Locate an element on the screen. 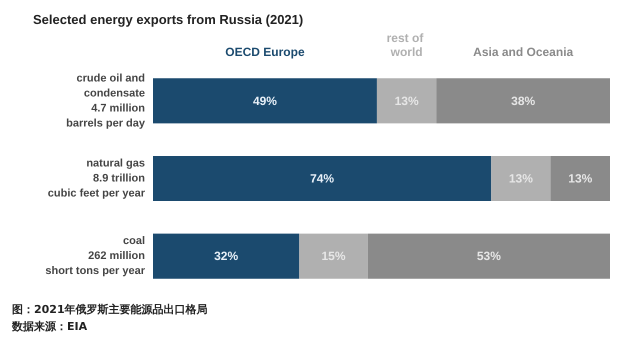  source-note: 数据来源：EIA is located at coordinates (49, 326).